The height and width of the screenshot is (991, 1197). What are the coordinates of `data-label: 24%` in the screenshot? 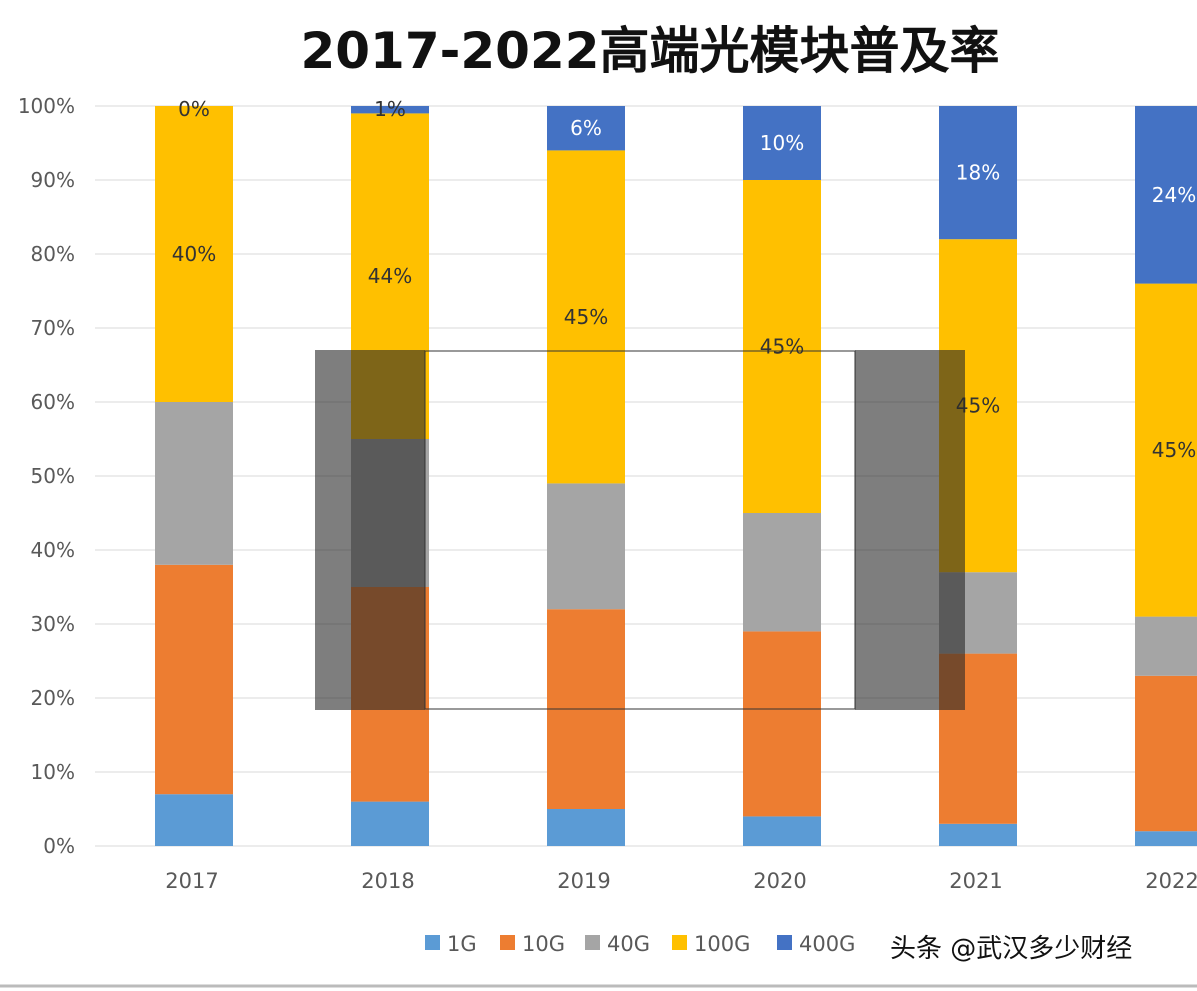 It's located at (1174, 195).